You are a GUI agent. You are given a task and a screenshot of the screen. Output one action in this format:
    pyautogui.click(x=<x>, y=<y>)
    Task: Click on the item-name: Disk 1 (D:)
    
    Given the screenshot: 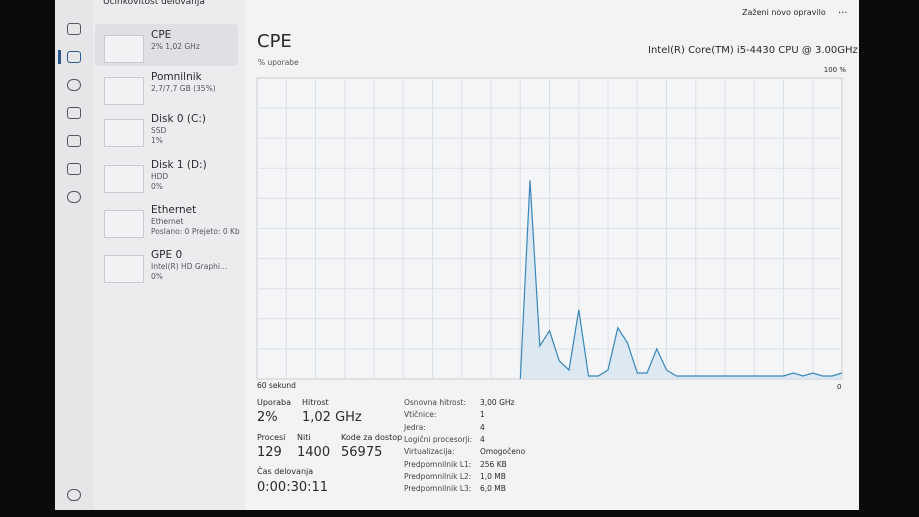 What is the action you would take?
    pyautogui.click(x=179, y=165)
    